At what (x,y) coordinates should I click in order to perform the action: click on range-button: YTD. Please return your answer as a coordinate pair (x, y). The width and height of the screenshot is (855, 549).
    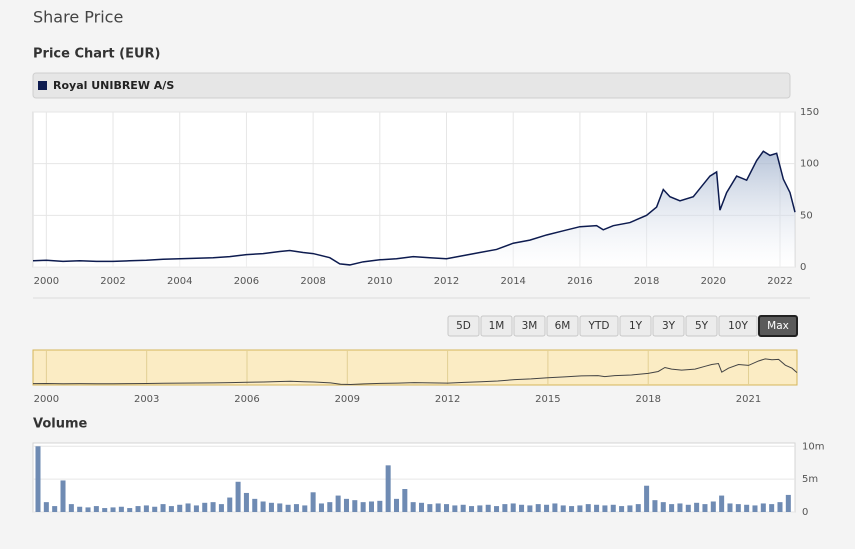
    Looking at the image, I should click on (599, 326).